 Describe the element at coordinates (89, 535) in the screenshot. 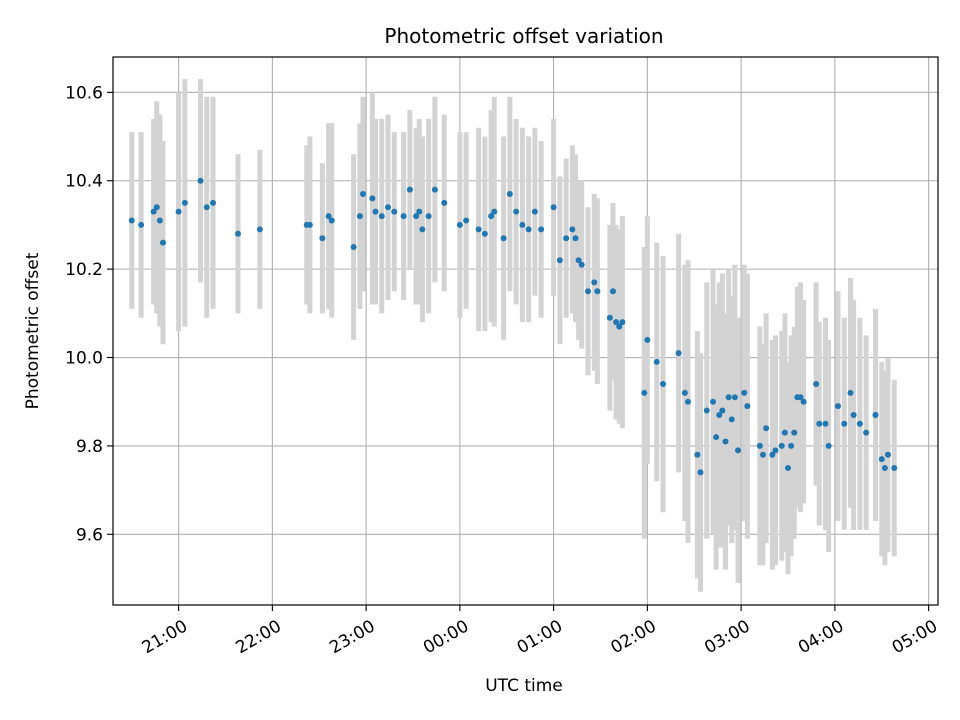

I see `y-tick-label: 9.6` at that location.